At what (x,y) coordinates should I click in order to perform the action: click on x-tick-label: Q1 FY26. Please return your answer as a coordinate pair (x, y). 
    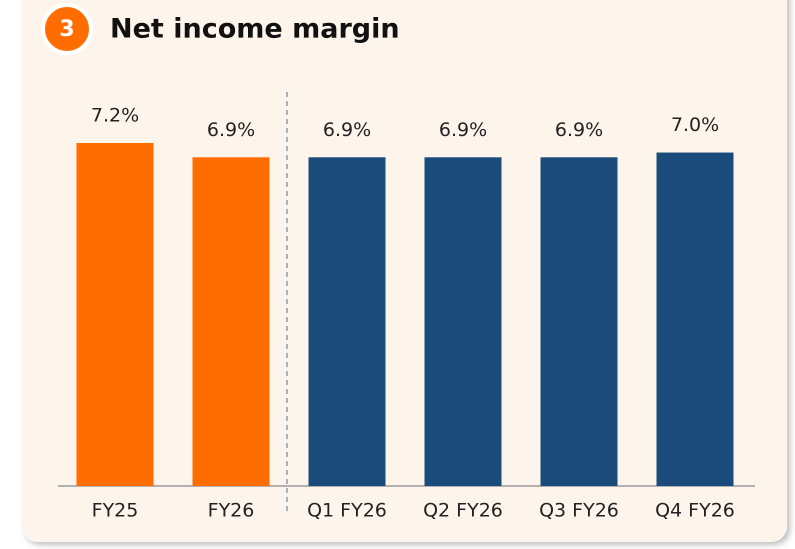
    Looking at the image, I should click on (347, 511).